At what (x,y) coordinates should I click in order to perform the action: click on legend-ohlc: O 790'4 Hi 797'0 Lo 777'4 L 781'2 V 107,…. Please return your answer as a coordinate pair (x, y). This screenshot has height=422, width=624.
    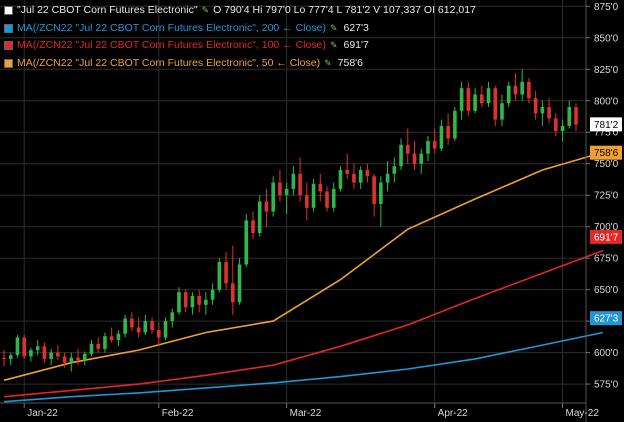
    Looking at the image, I should click on (344, 10).